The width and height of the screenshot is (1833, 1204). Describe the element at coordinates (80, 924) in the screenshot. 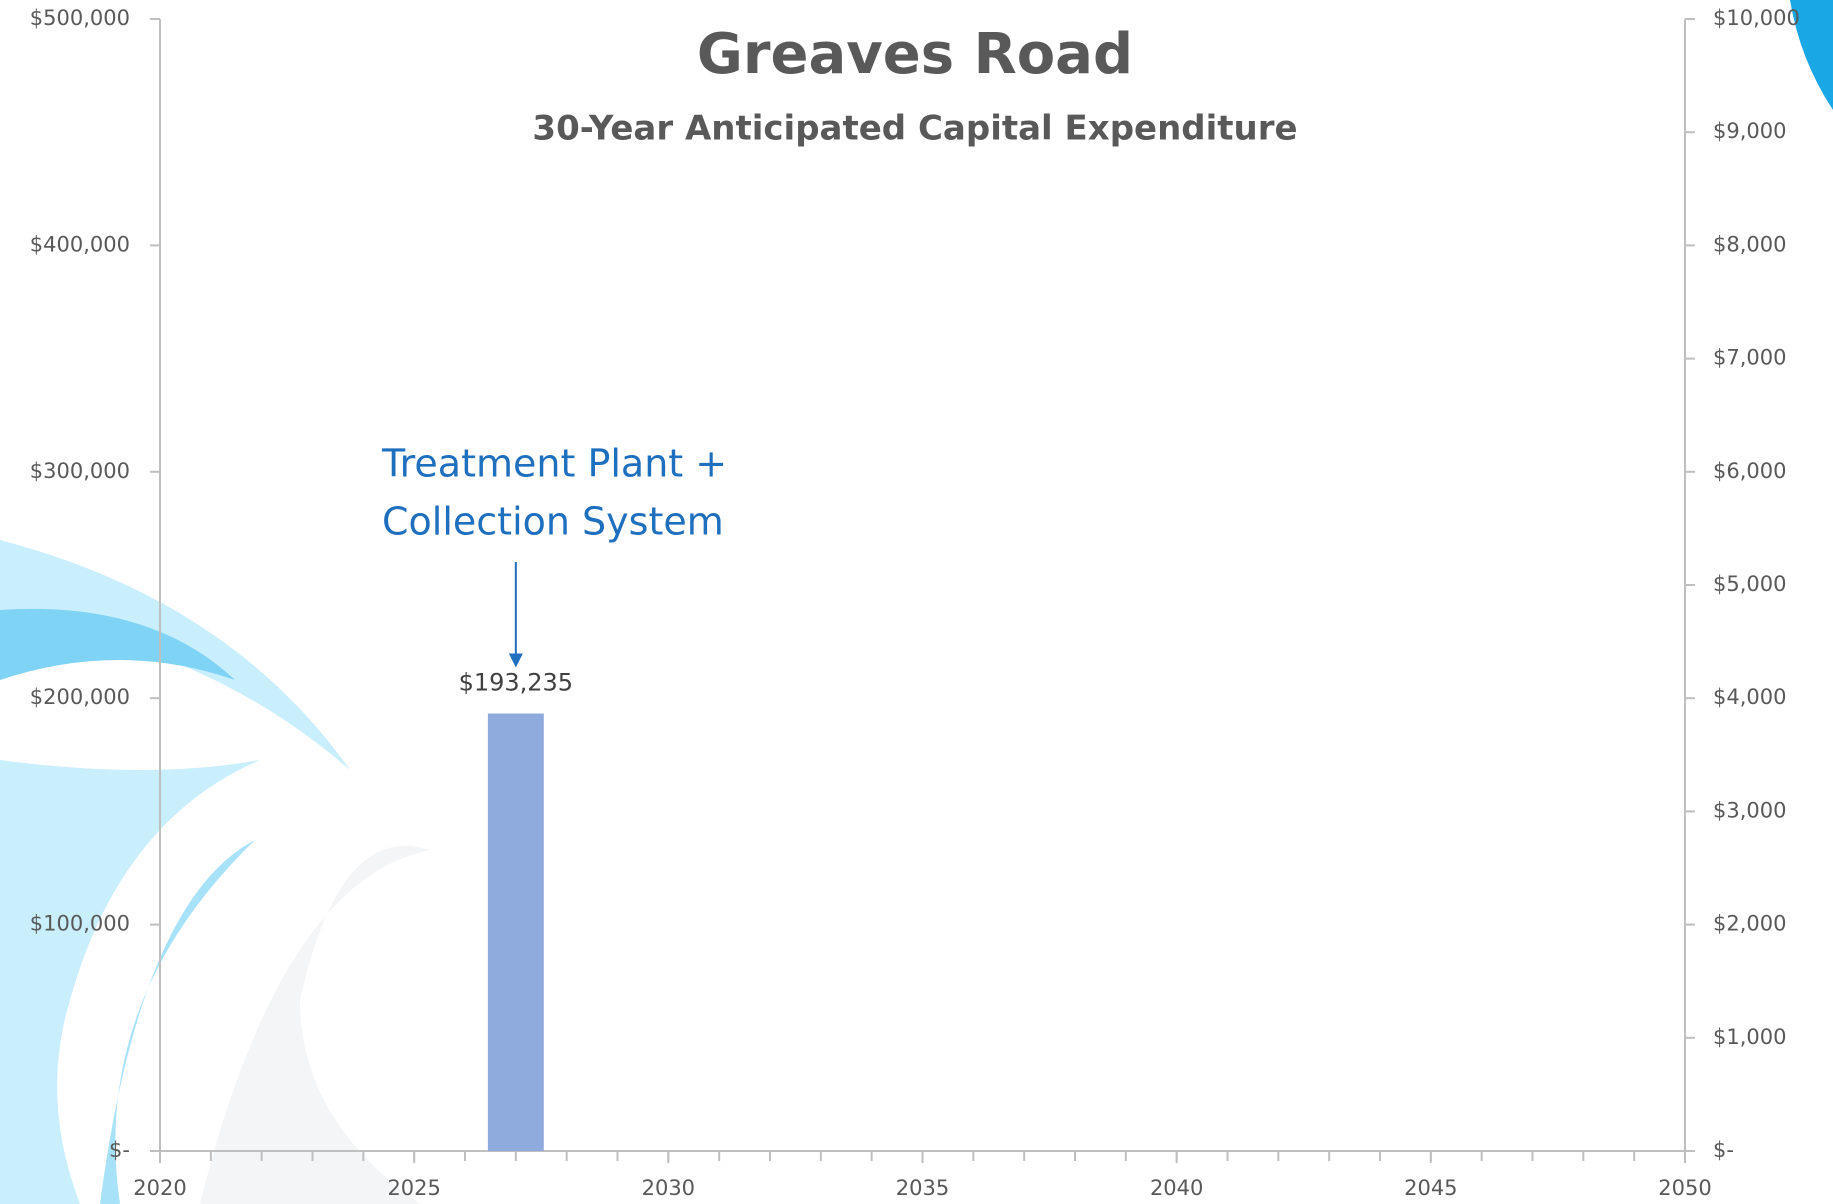

I see `y-tick-label: $100,000` at that location.